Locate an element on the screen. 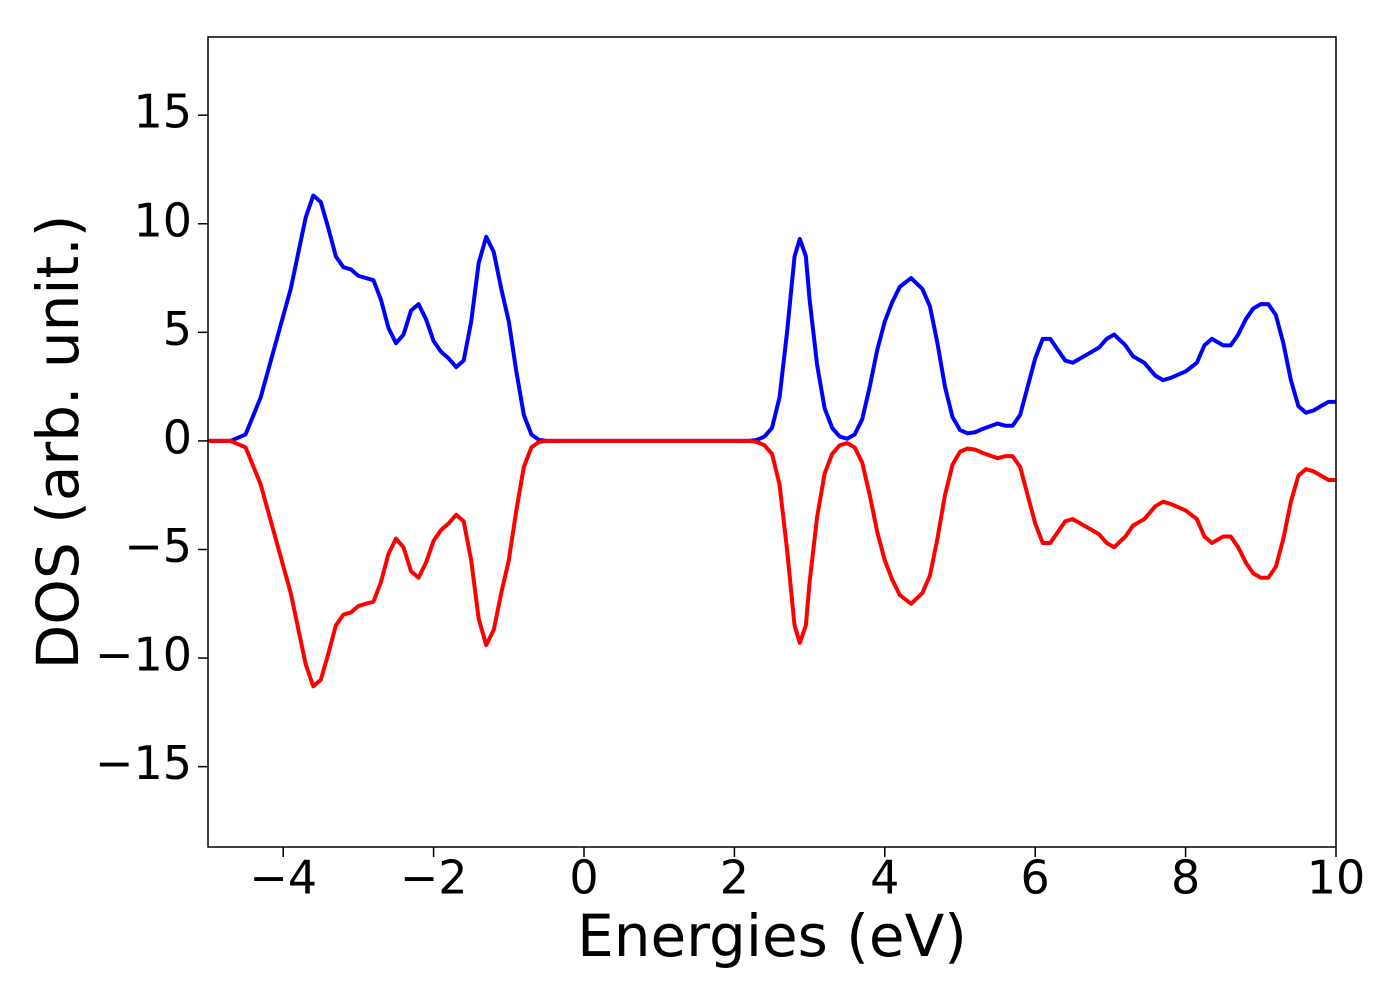  x-tick-label: −2 is located at coordinates (434, 878).